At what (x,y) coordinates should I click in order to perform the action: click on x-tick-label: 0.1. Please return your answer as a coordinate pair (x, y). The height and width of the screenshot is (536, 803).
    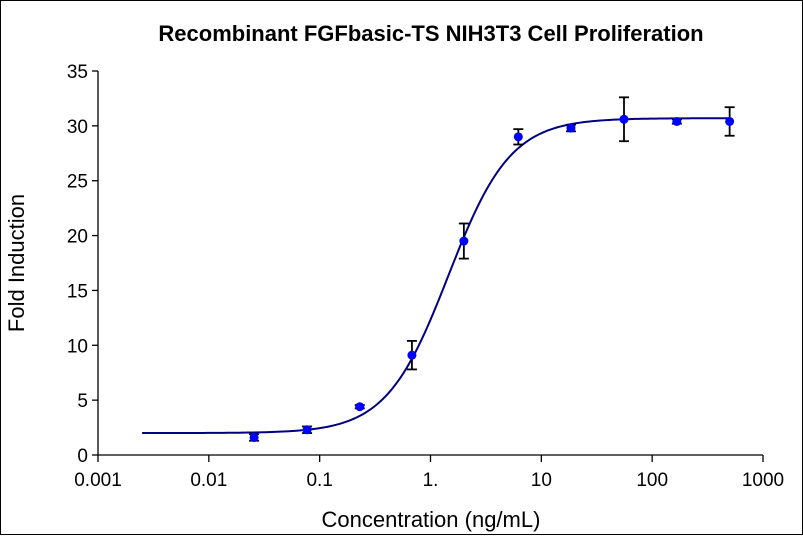
    Looking at the image, I should click on (319, 480).